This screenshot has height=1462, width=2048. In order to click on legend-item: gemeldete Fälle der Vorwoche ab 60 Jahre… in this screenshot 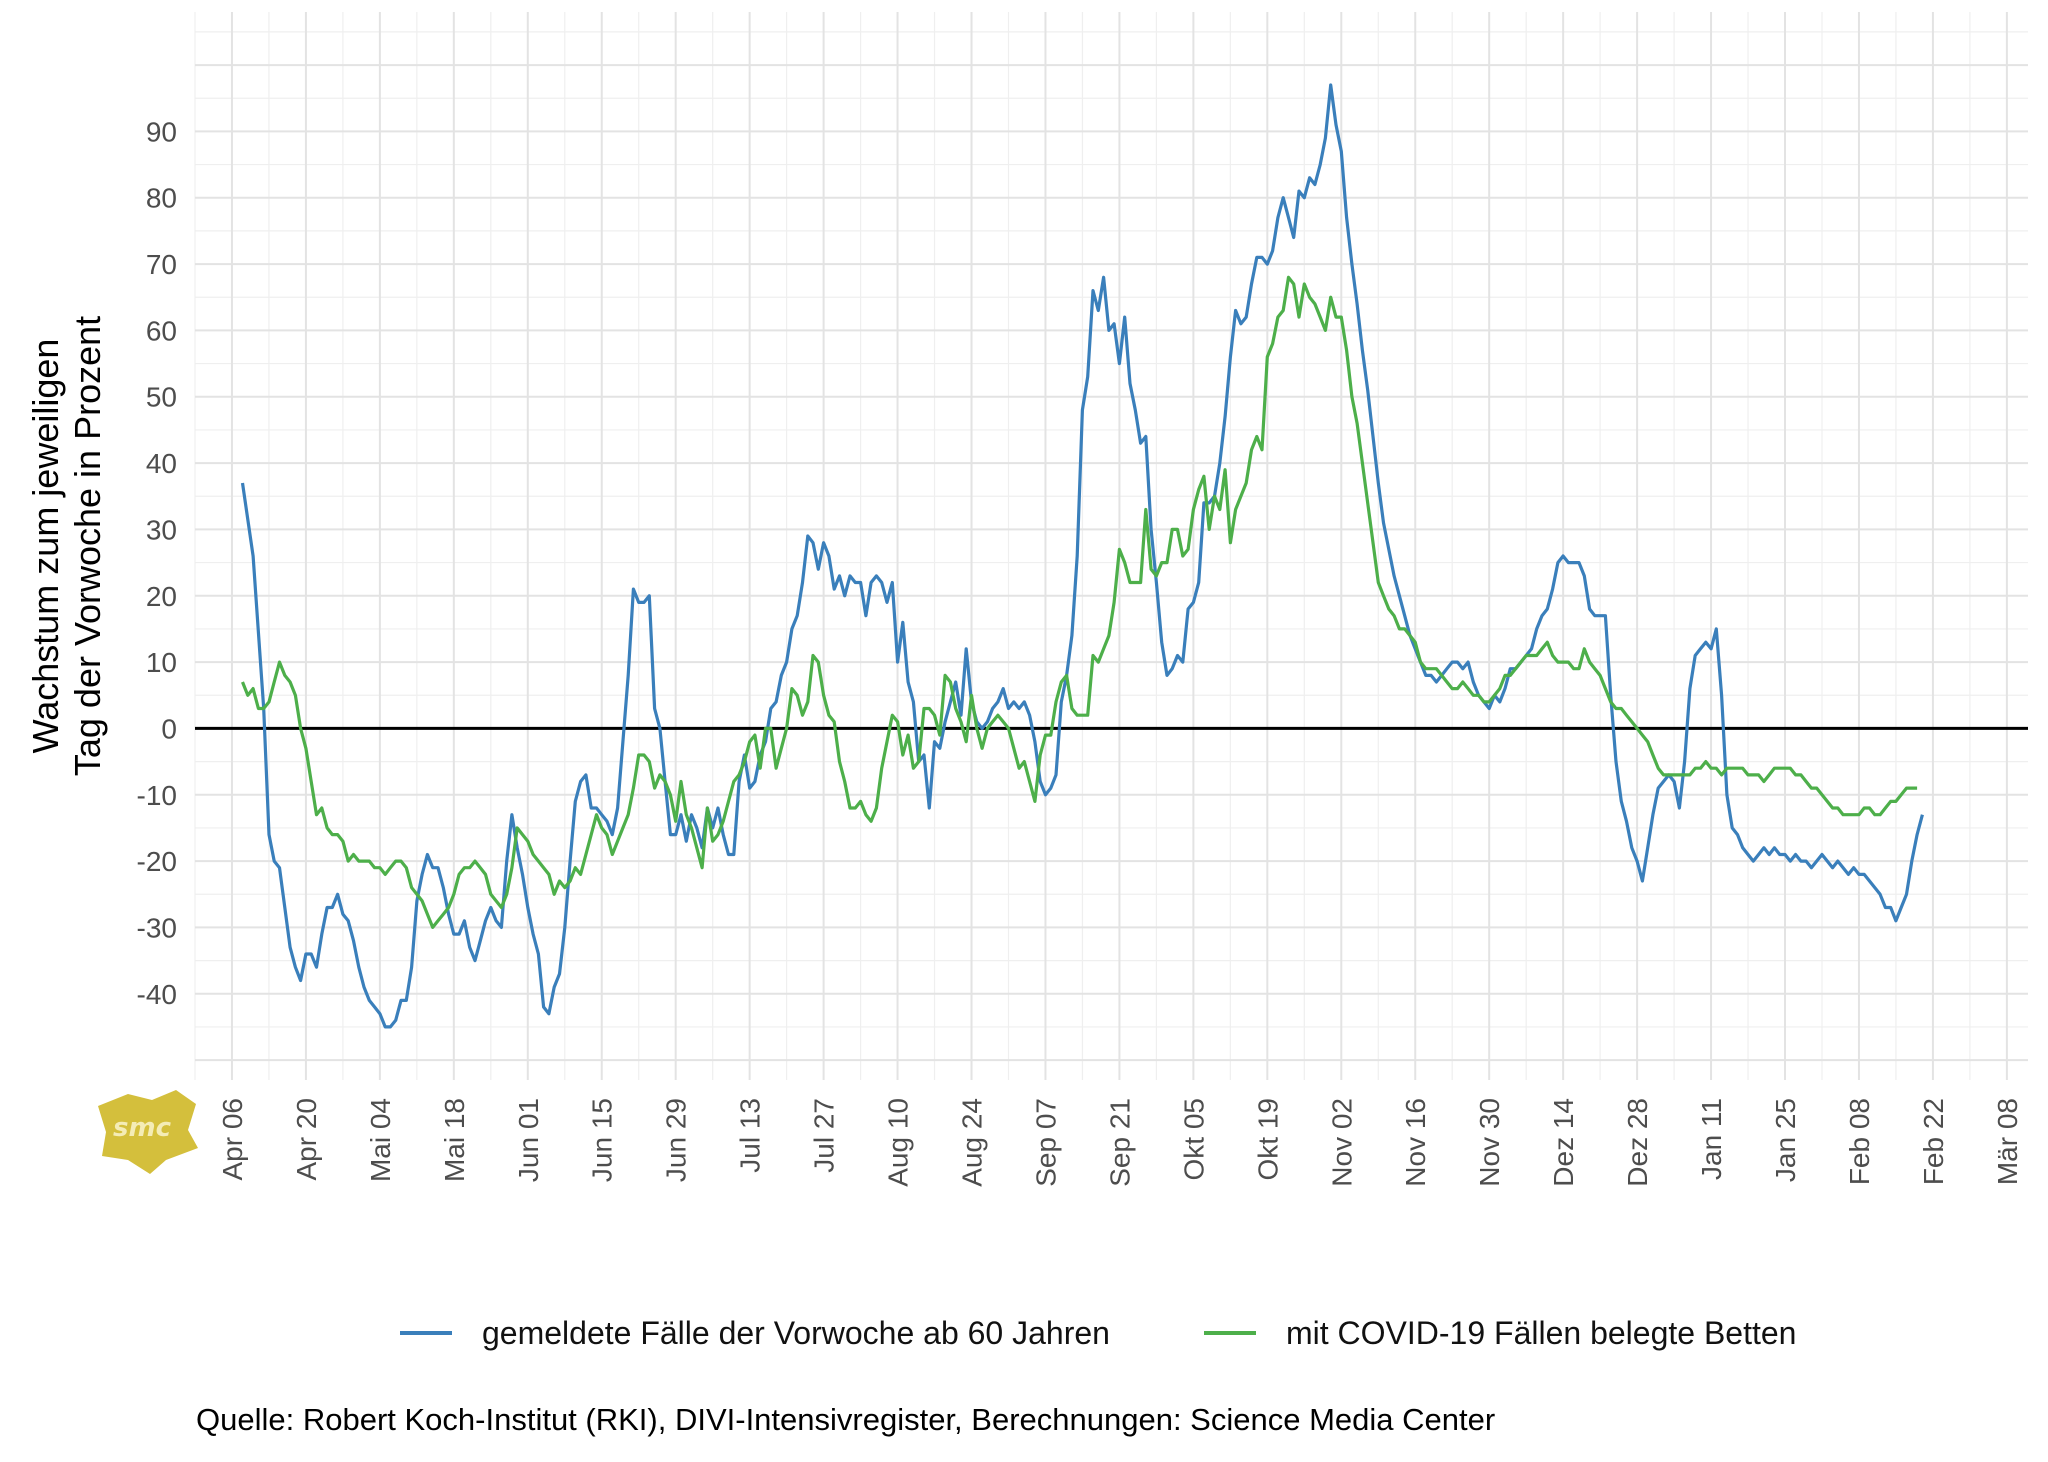, I will do `click(755, 1333)`.